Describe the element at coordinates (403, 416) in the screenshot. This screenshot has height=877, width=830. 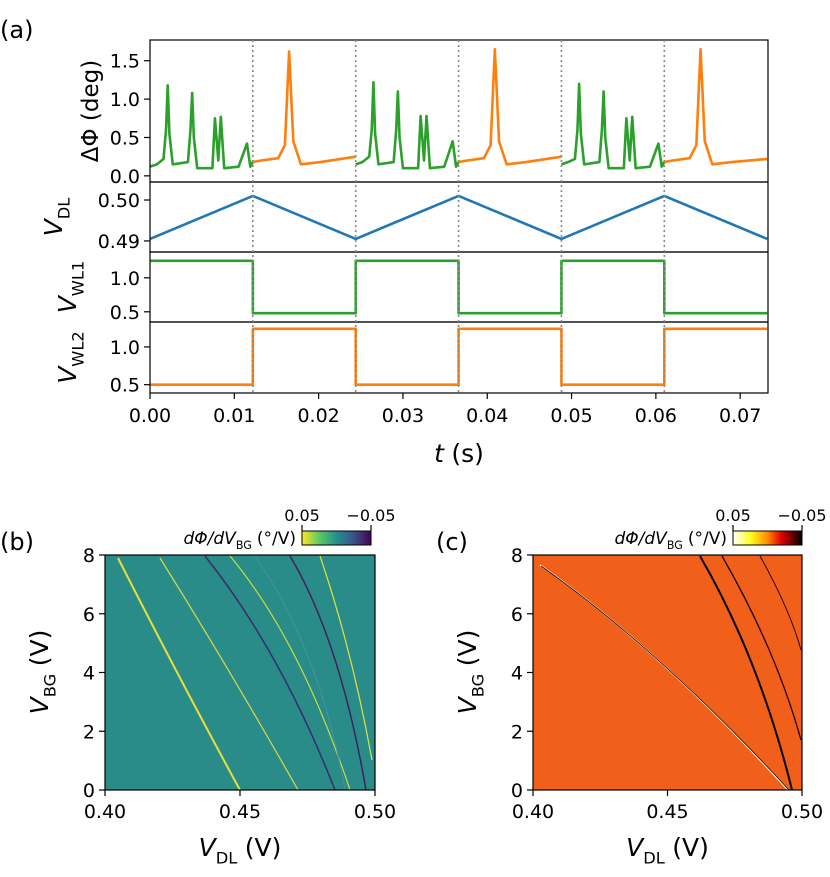
I see `x-tick-label: 0.03` at that location.